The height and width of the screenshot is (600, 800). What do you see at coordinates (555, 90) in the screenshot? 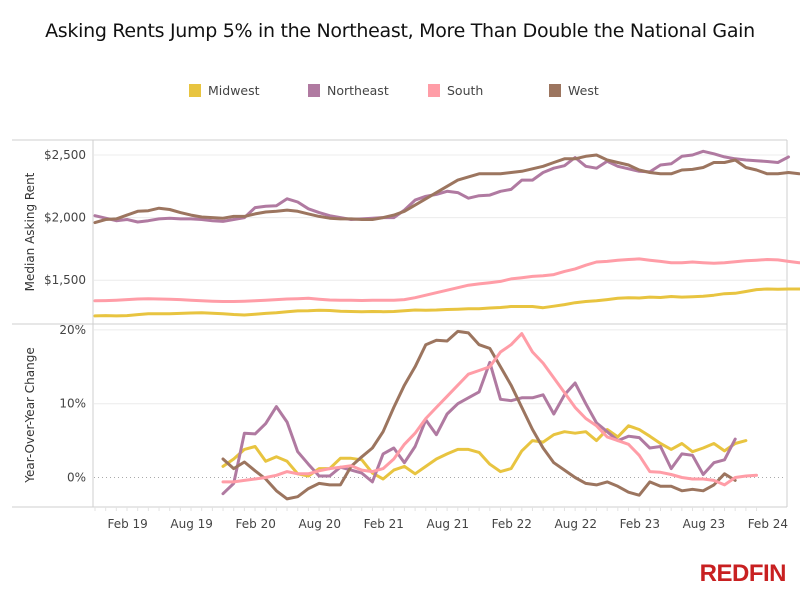
I see `legend-swatch-west` at bounding box center [555, 90].